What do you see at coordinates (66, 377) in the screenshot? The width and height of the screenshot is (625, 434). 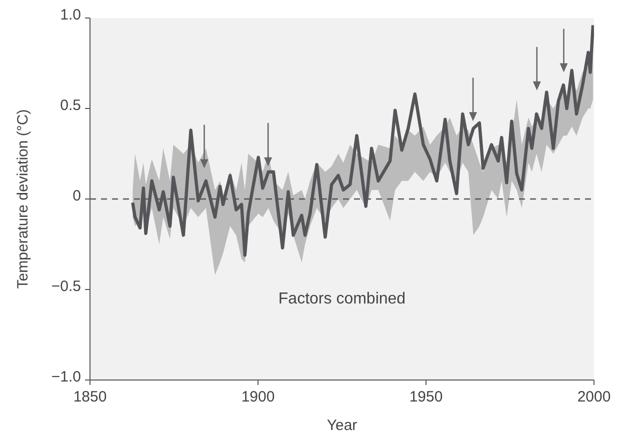 I see `y-tick-label: −1.0` at bounding box center [66, 377].